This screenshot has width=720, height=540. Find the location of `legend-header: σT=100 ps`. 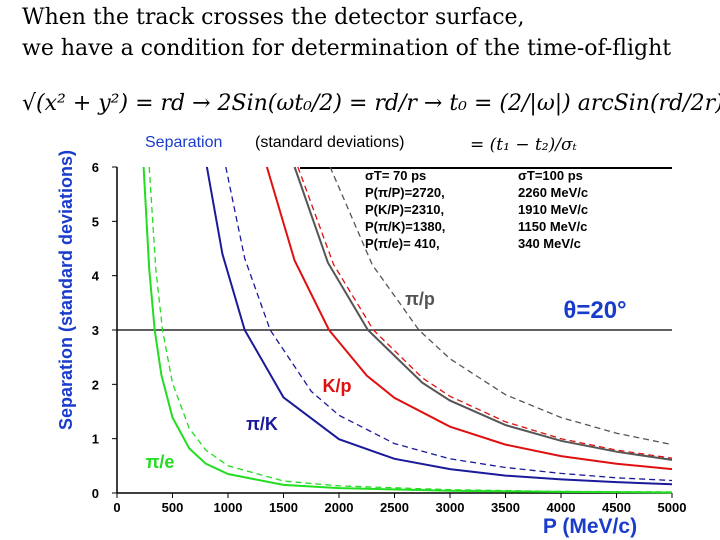

legend-header: σT=100 ps is located at coordinates (550, 175).